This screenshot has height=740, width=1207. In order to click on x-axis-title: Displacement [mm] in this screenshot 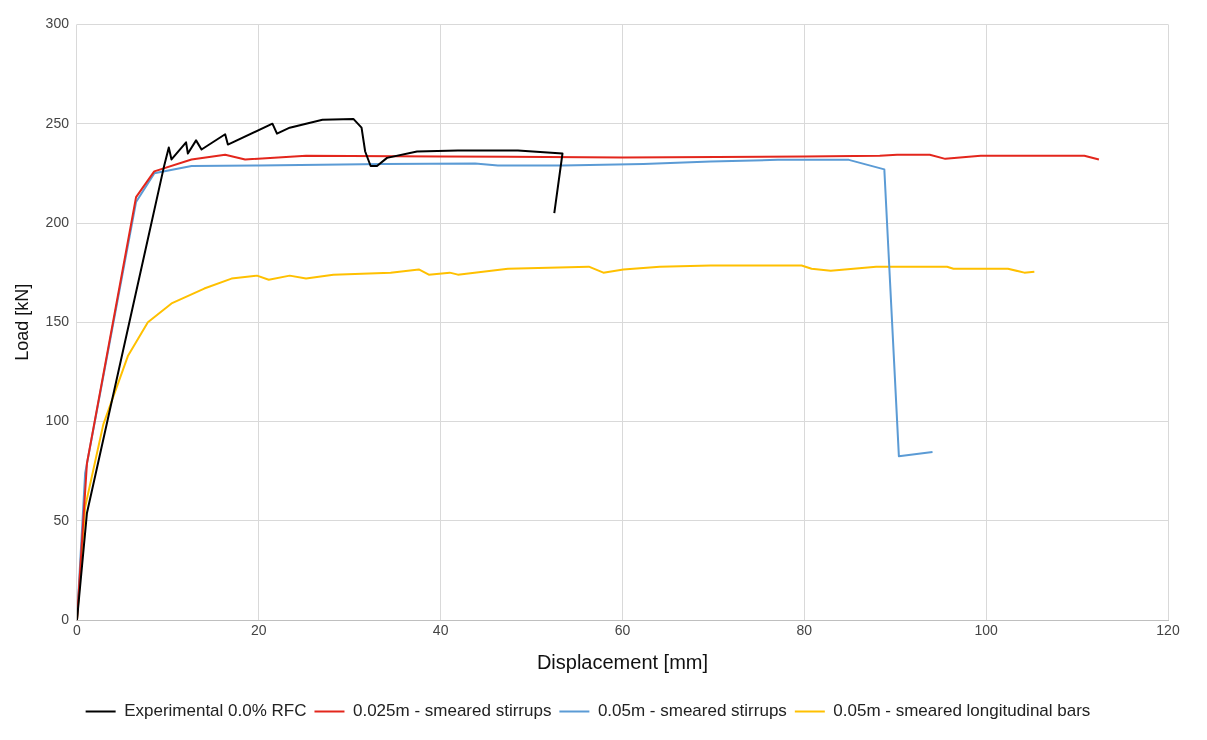, I will do `click(622, 661)`.